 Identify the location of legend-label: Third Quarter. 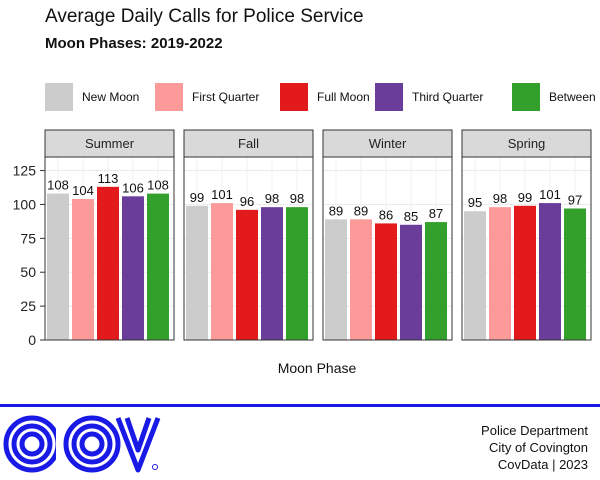
(448, 97).